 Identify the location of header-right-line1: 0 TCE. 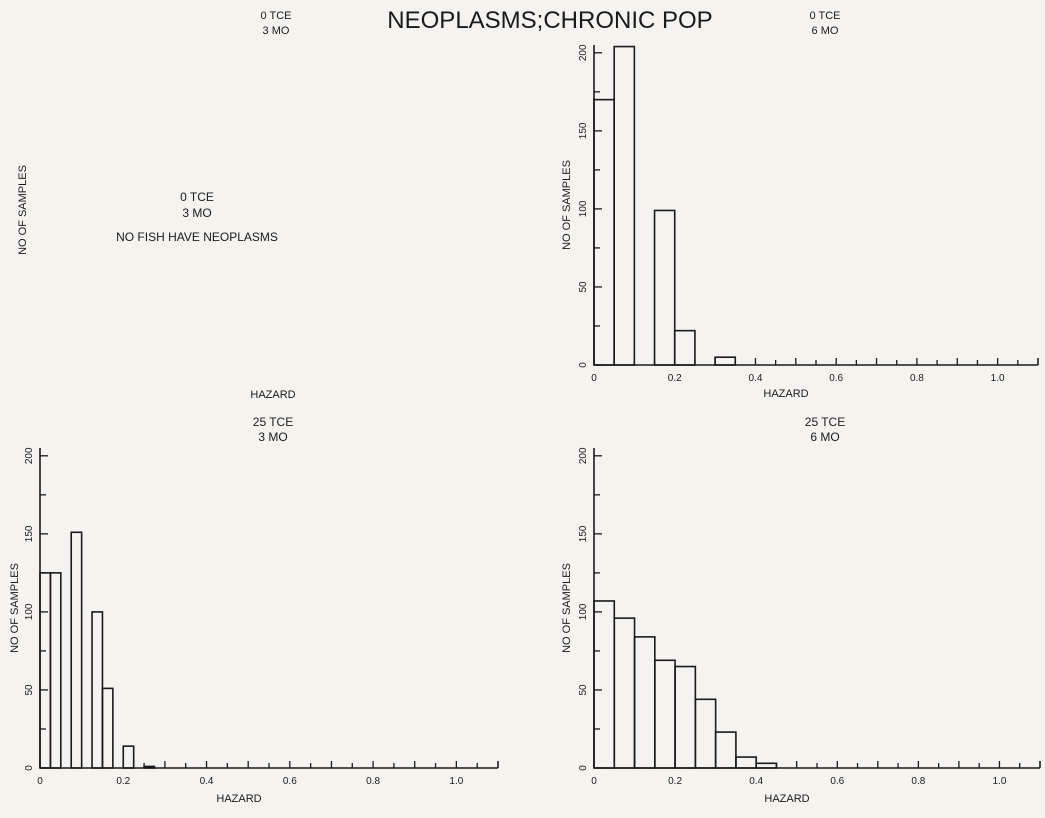
(825, 16).